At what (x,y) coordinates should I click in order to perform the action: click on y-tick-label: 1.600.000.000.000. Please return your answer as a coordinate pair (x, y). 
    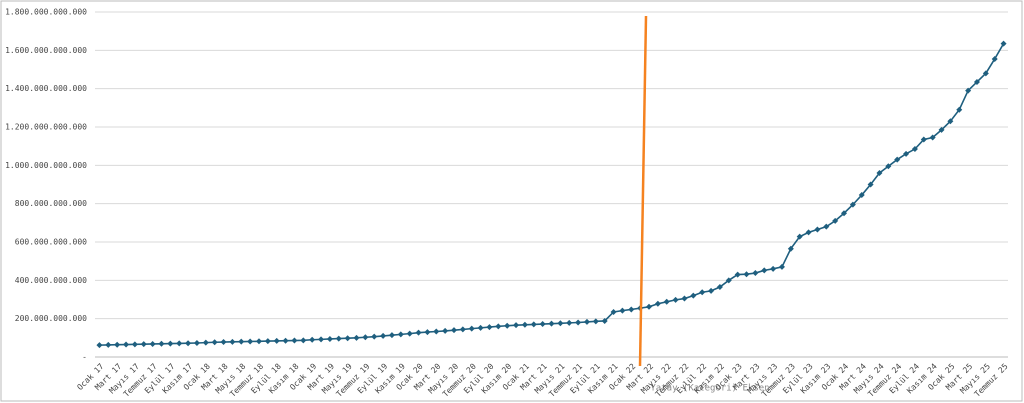
    Looking at the image, I should click on (46, 50).